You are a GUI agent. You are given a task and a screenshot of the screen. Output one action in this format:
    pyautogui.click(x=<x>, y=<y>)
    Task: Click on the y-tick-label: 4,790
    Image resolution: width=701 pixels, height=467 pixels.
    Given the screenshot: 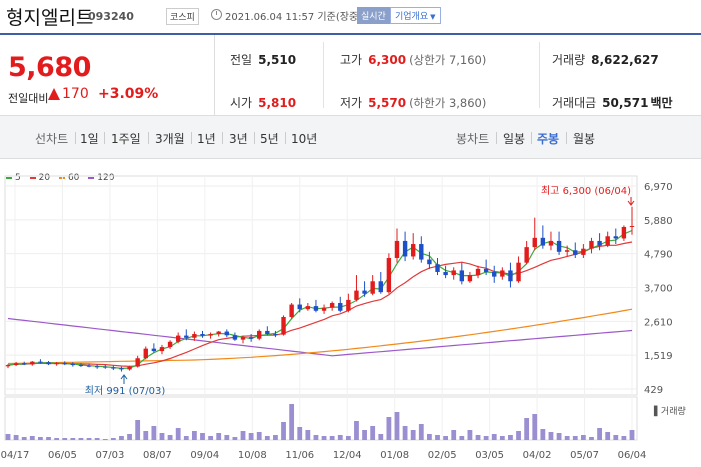 What is the action you would take?
    pyautogui.click(x=658, y=255)
    